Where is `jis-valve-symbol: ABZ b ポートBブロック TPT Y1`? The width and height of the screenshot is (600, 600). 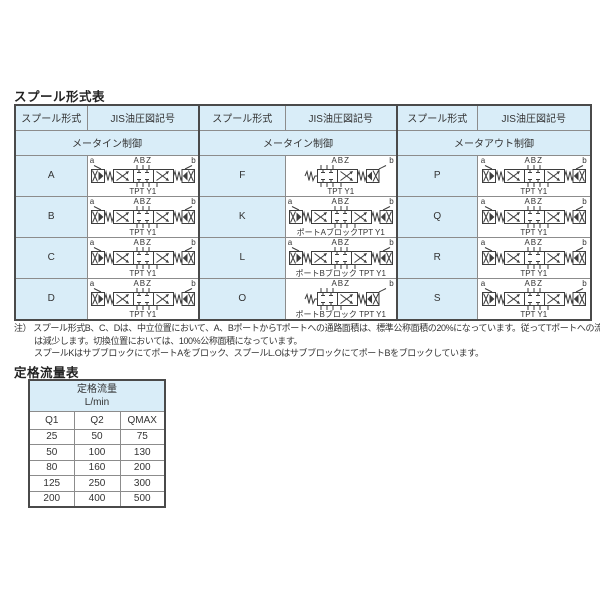 jis-valve-symbol: ABZ b ポートBブロック TPT Y1 is located at coordinates (341, 299).